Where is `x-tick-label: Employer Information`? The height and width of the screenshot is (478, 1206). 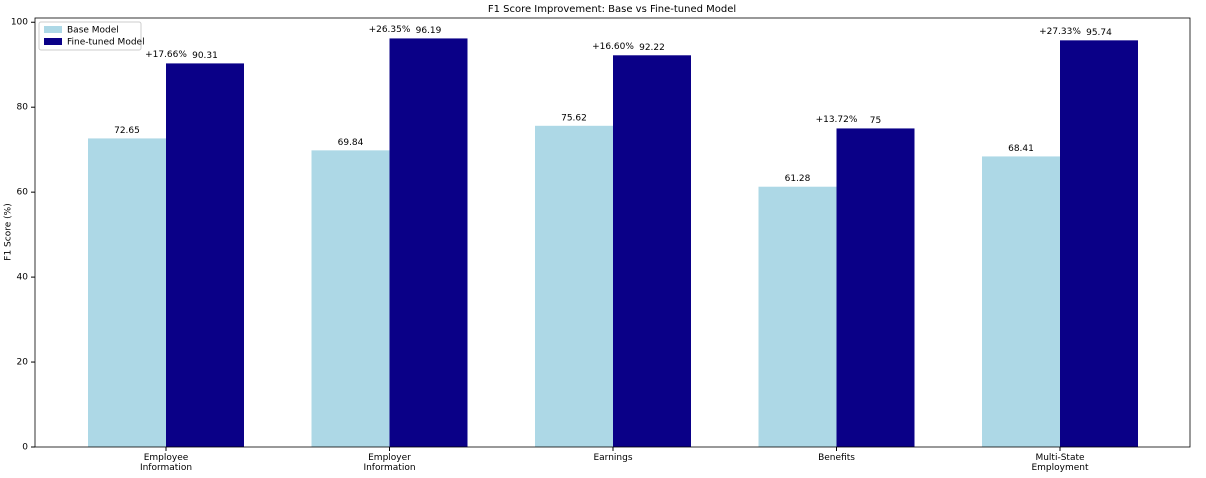 x-tick-label: Employer Information is located at coordinates (389, 463).